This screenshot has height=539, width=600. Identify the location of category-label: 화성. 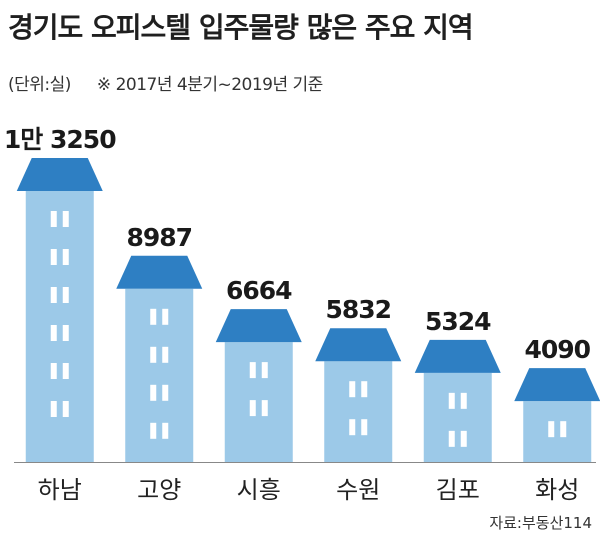
(557, 490).